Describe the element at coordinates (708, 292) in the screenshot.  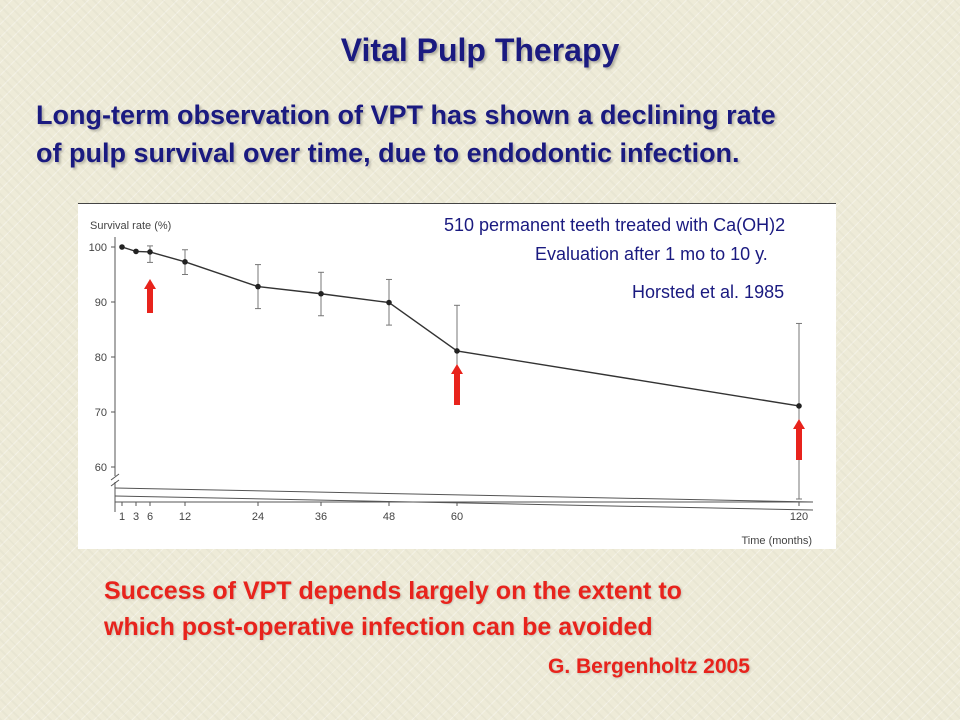
I see `annotation-line-3: Horsted et al. 1985` at that location.